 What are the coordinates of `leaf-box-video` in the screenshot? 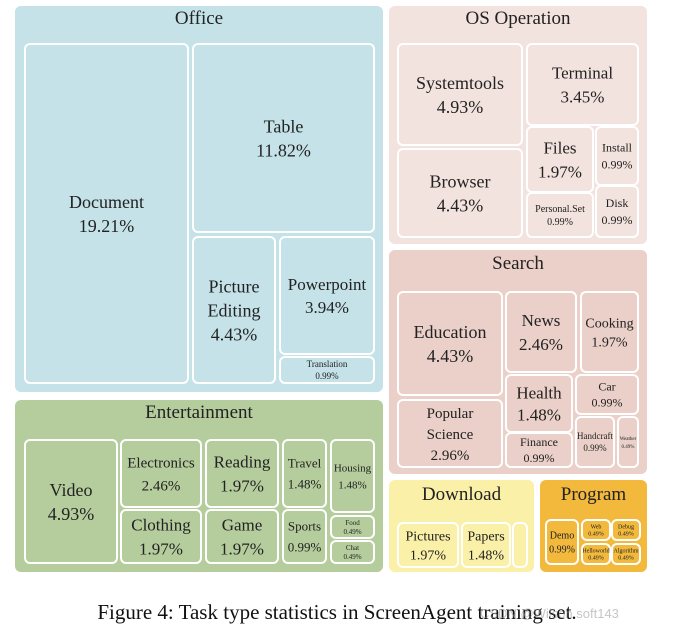 It's located at (71, 501).